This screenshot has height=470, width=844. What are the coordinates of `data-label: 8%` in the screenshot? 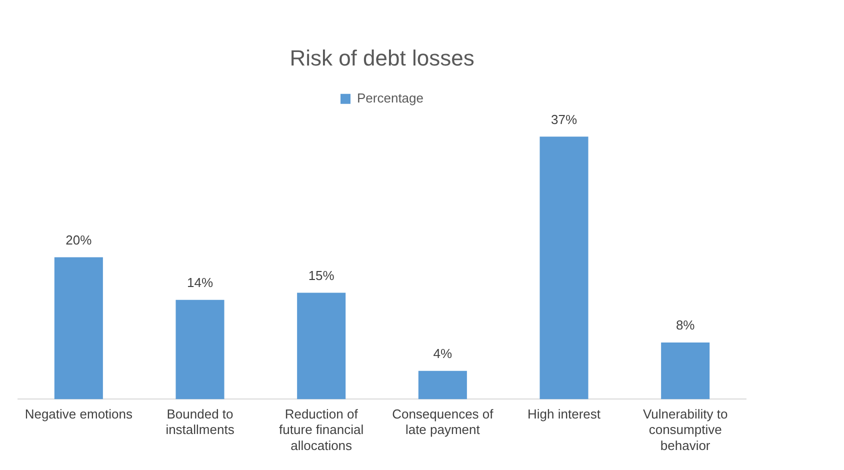 It's located at (686, 325).